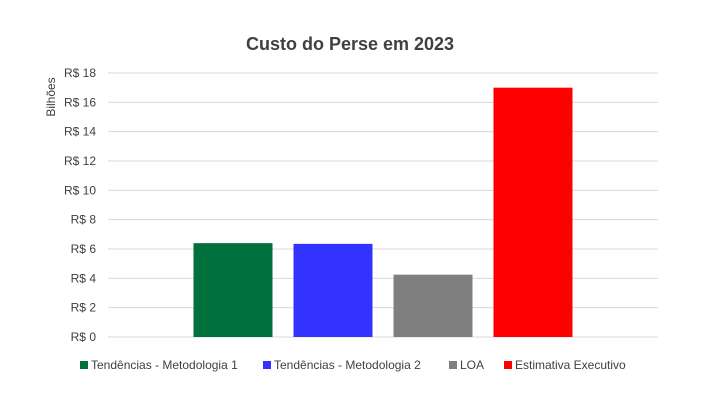  I want to click on y-tick-label: R$ 14, so click(80, 132).